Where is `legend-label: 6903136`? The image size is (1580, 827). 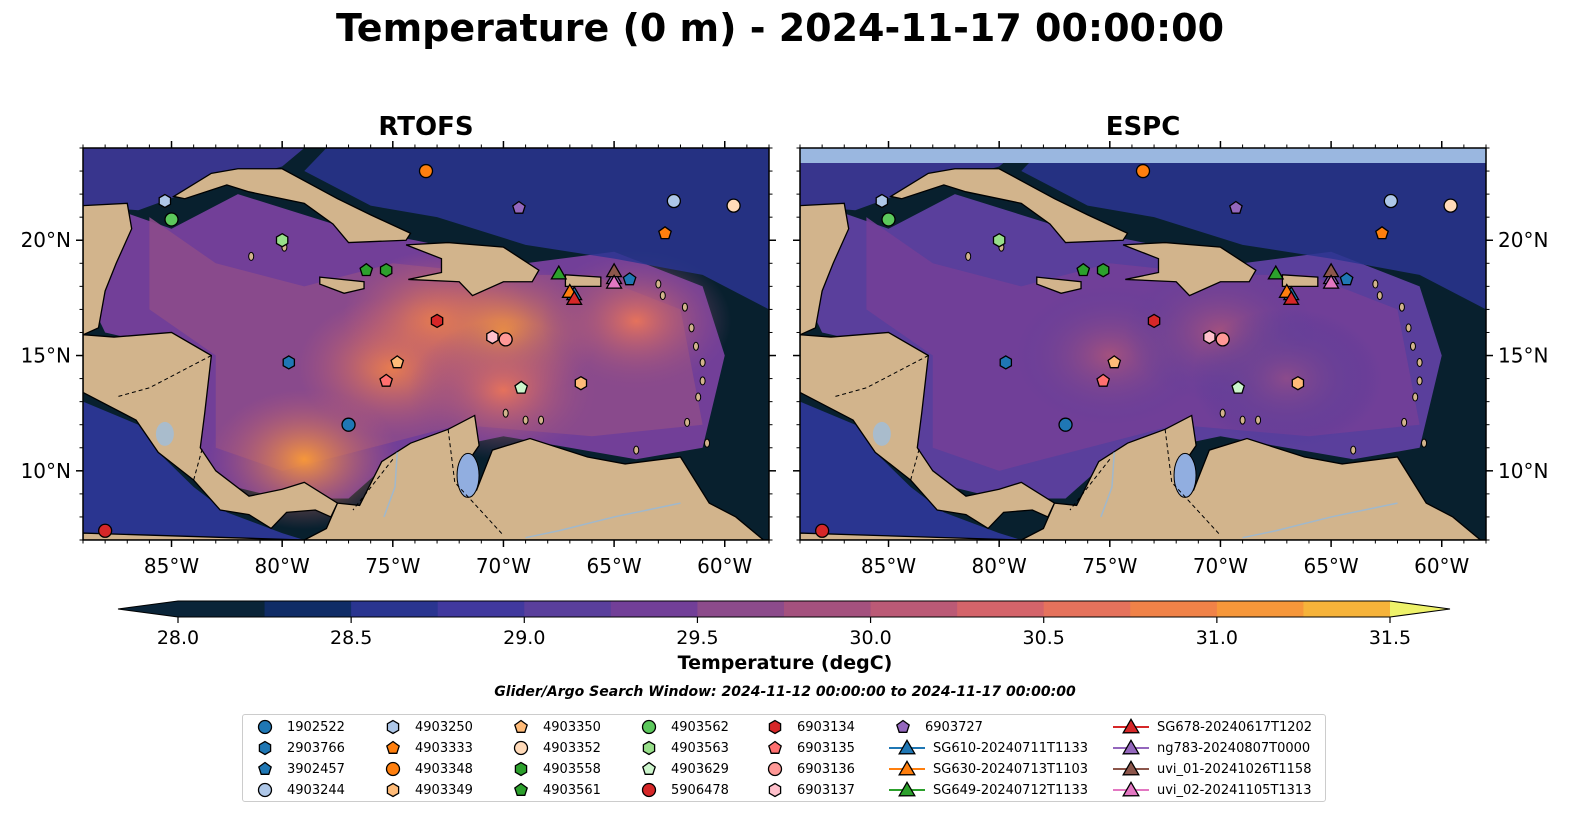
legend-label: 6903136 is located at coordinates (826, 769).